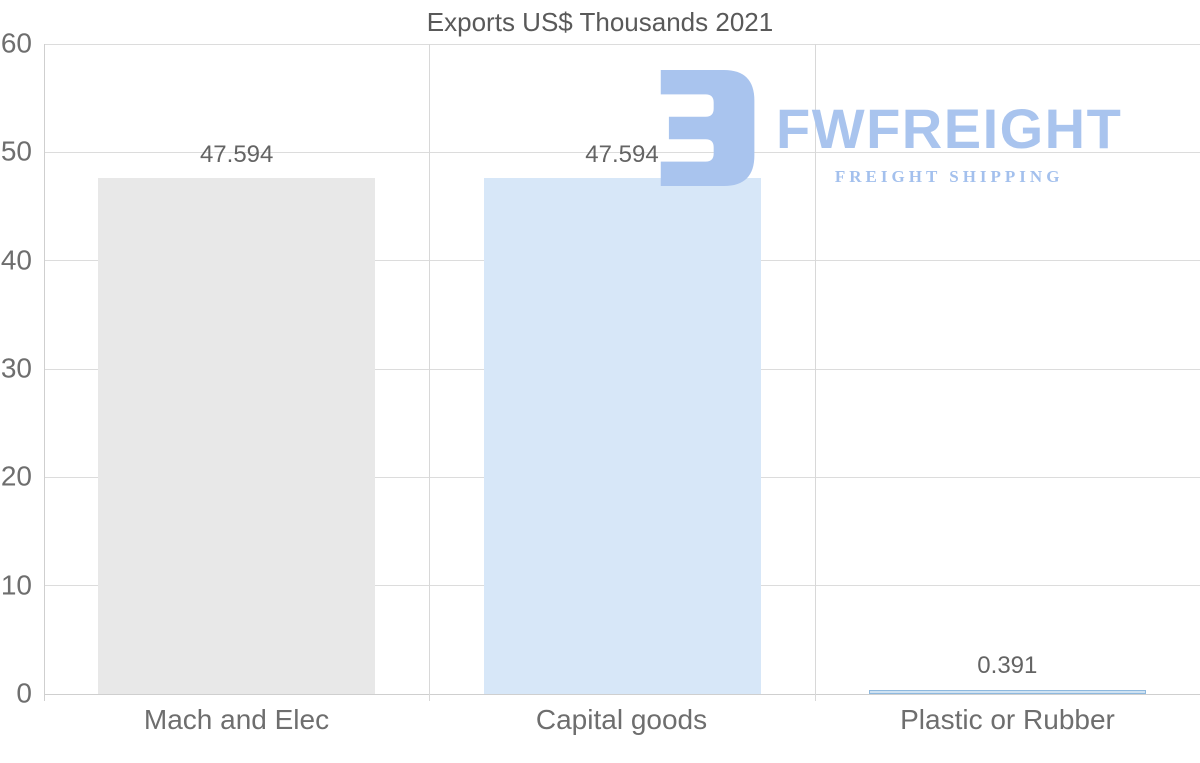 This screenshot has height=763, width=1200. I want to click on x-category-label: Capital goods, so click(621, 719).